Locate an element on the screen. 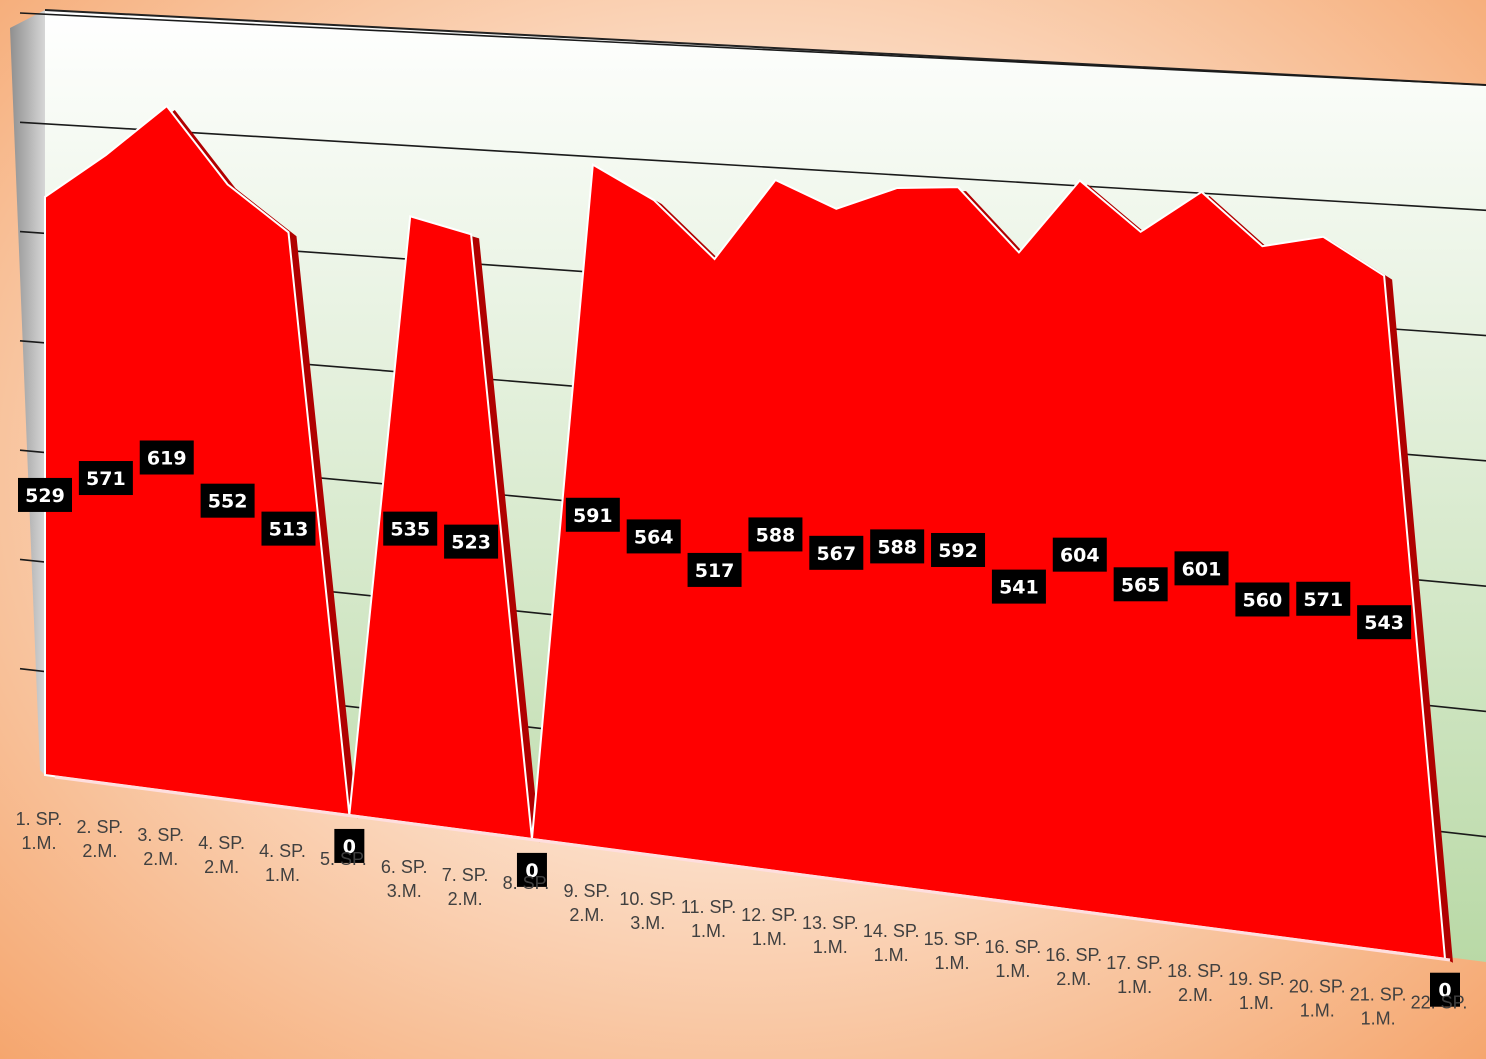 The width and height of the screenshot is (1486, 1059). category-label: 13. SP. 1.M. is located at coordinates (830, 935).